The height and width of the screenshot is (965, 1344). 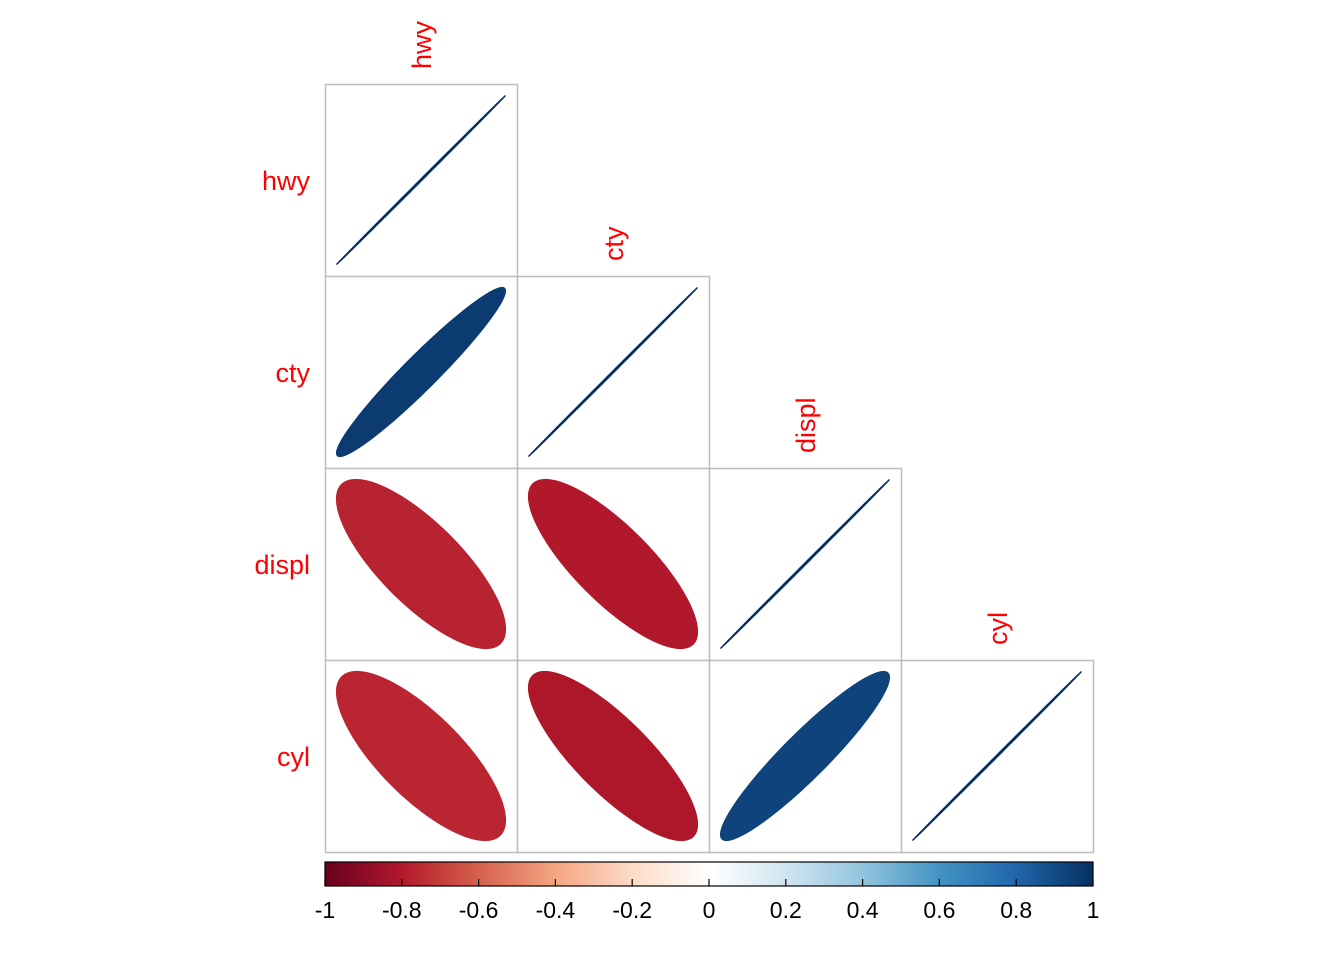 What do you see at coordinates (293, 757) in the screenshot?
I see `row-label-cyl: cyl` at bounding box center [293, 757].